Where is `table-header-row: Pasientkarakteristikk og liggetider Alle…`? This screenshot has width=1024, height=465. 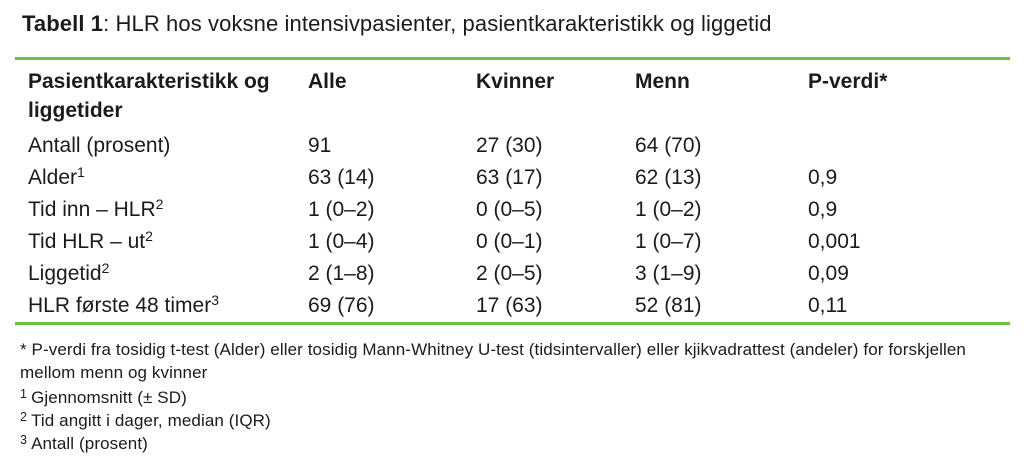
table-header-row: Pasientkarakteristikk og liggetider Alle… is located at coordinates (512, 95).